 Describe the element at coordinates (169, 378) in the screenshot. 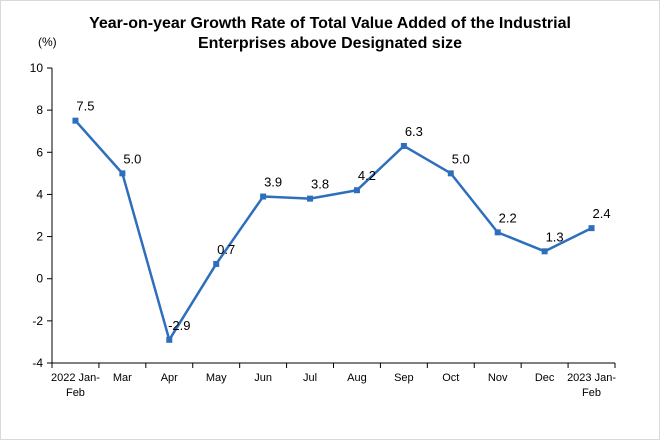

I see `x-tick-label: Apr` at that location.